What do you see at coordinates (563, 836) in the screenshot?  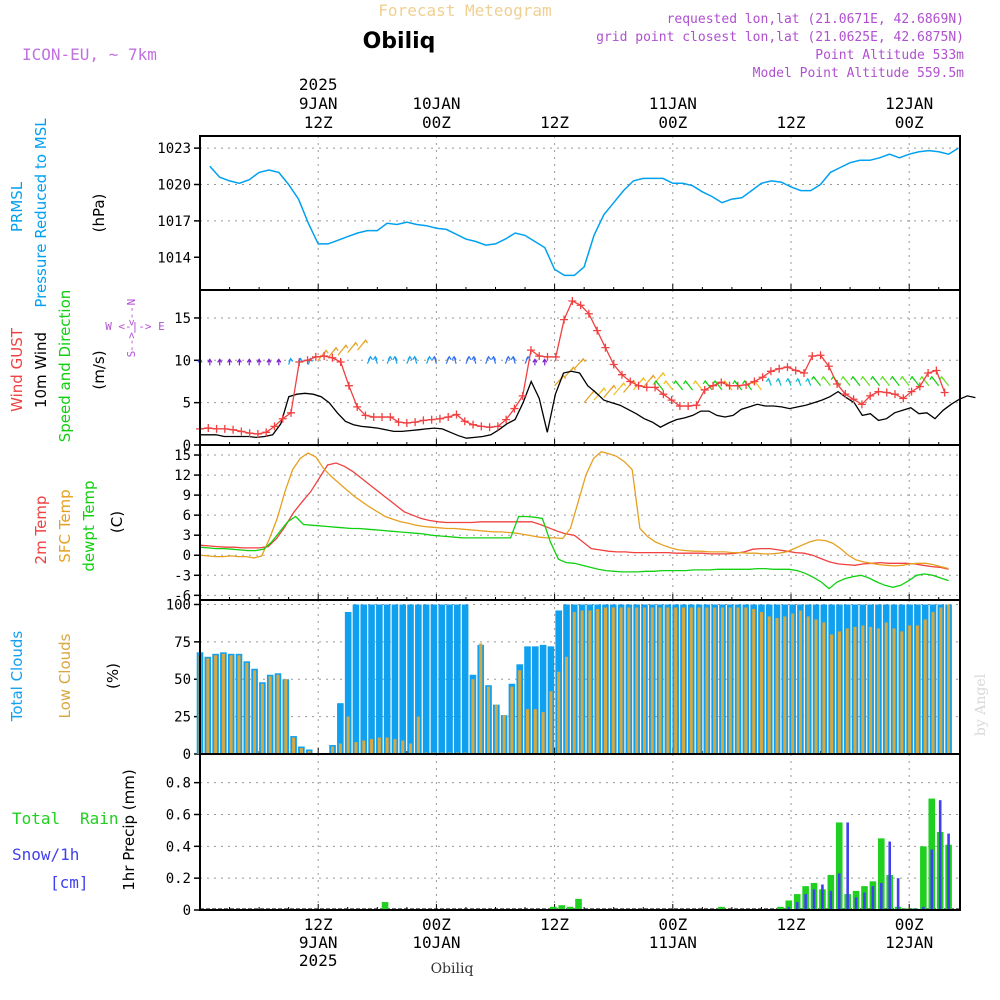 I see `precipitation-panel: 0 0.2 0.4 0.6 0.8` at bounding box center [563, 836].